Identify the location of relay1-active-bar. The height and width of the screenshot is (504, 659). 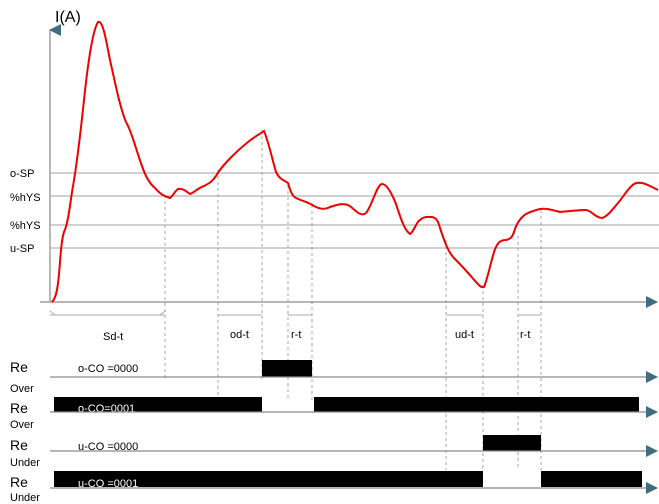
(287, 368).